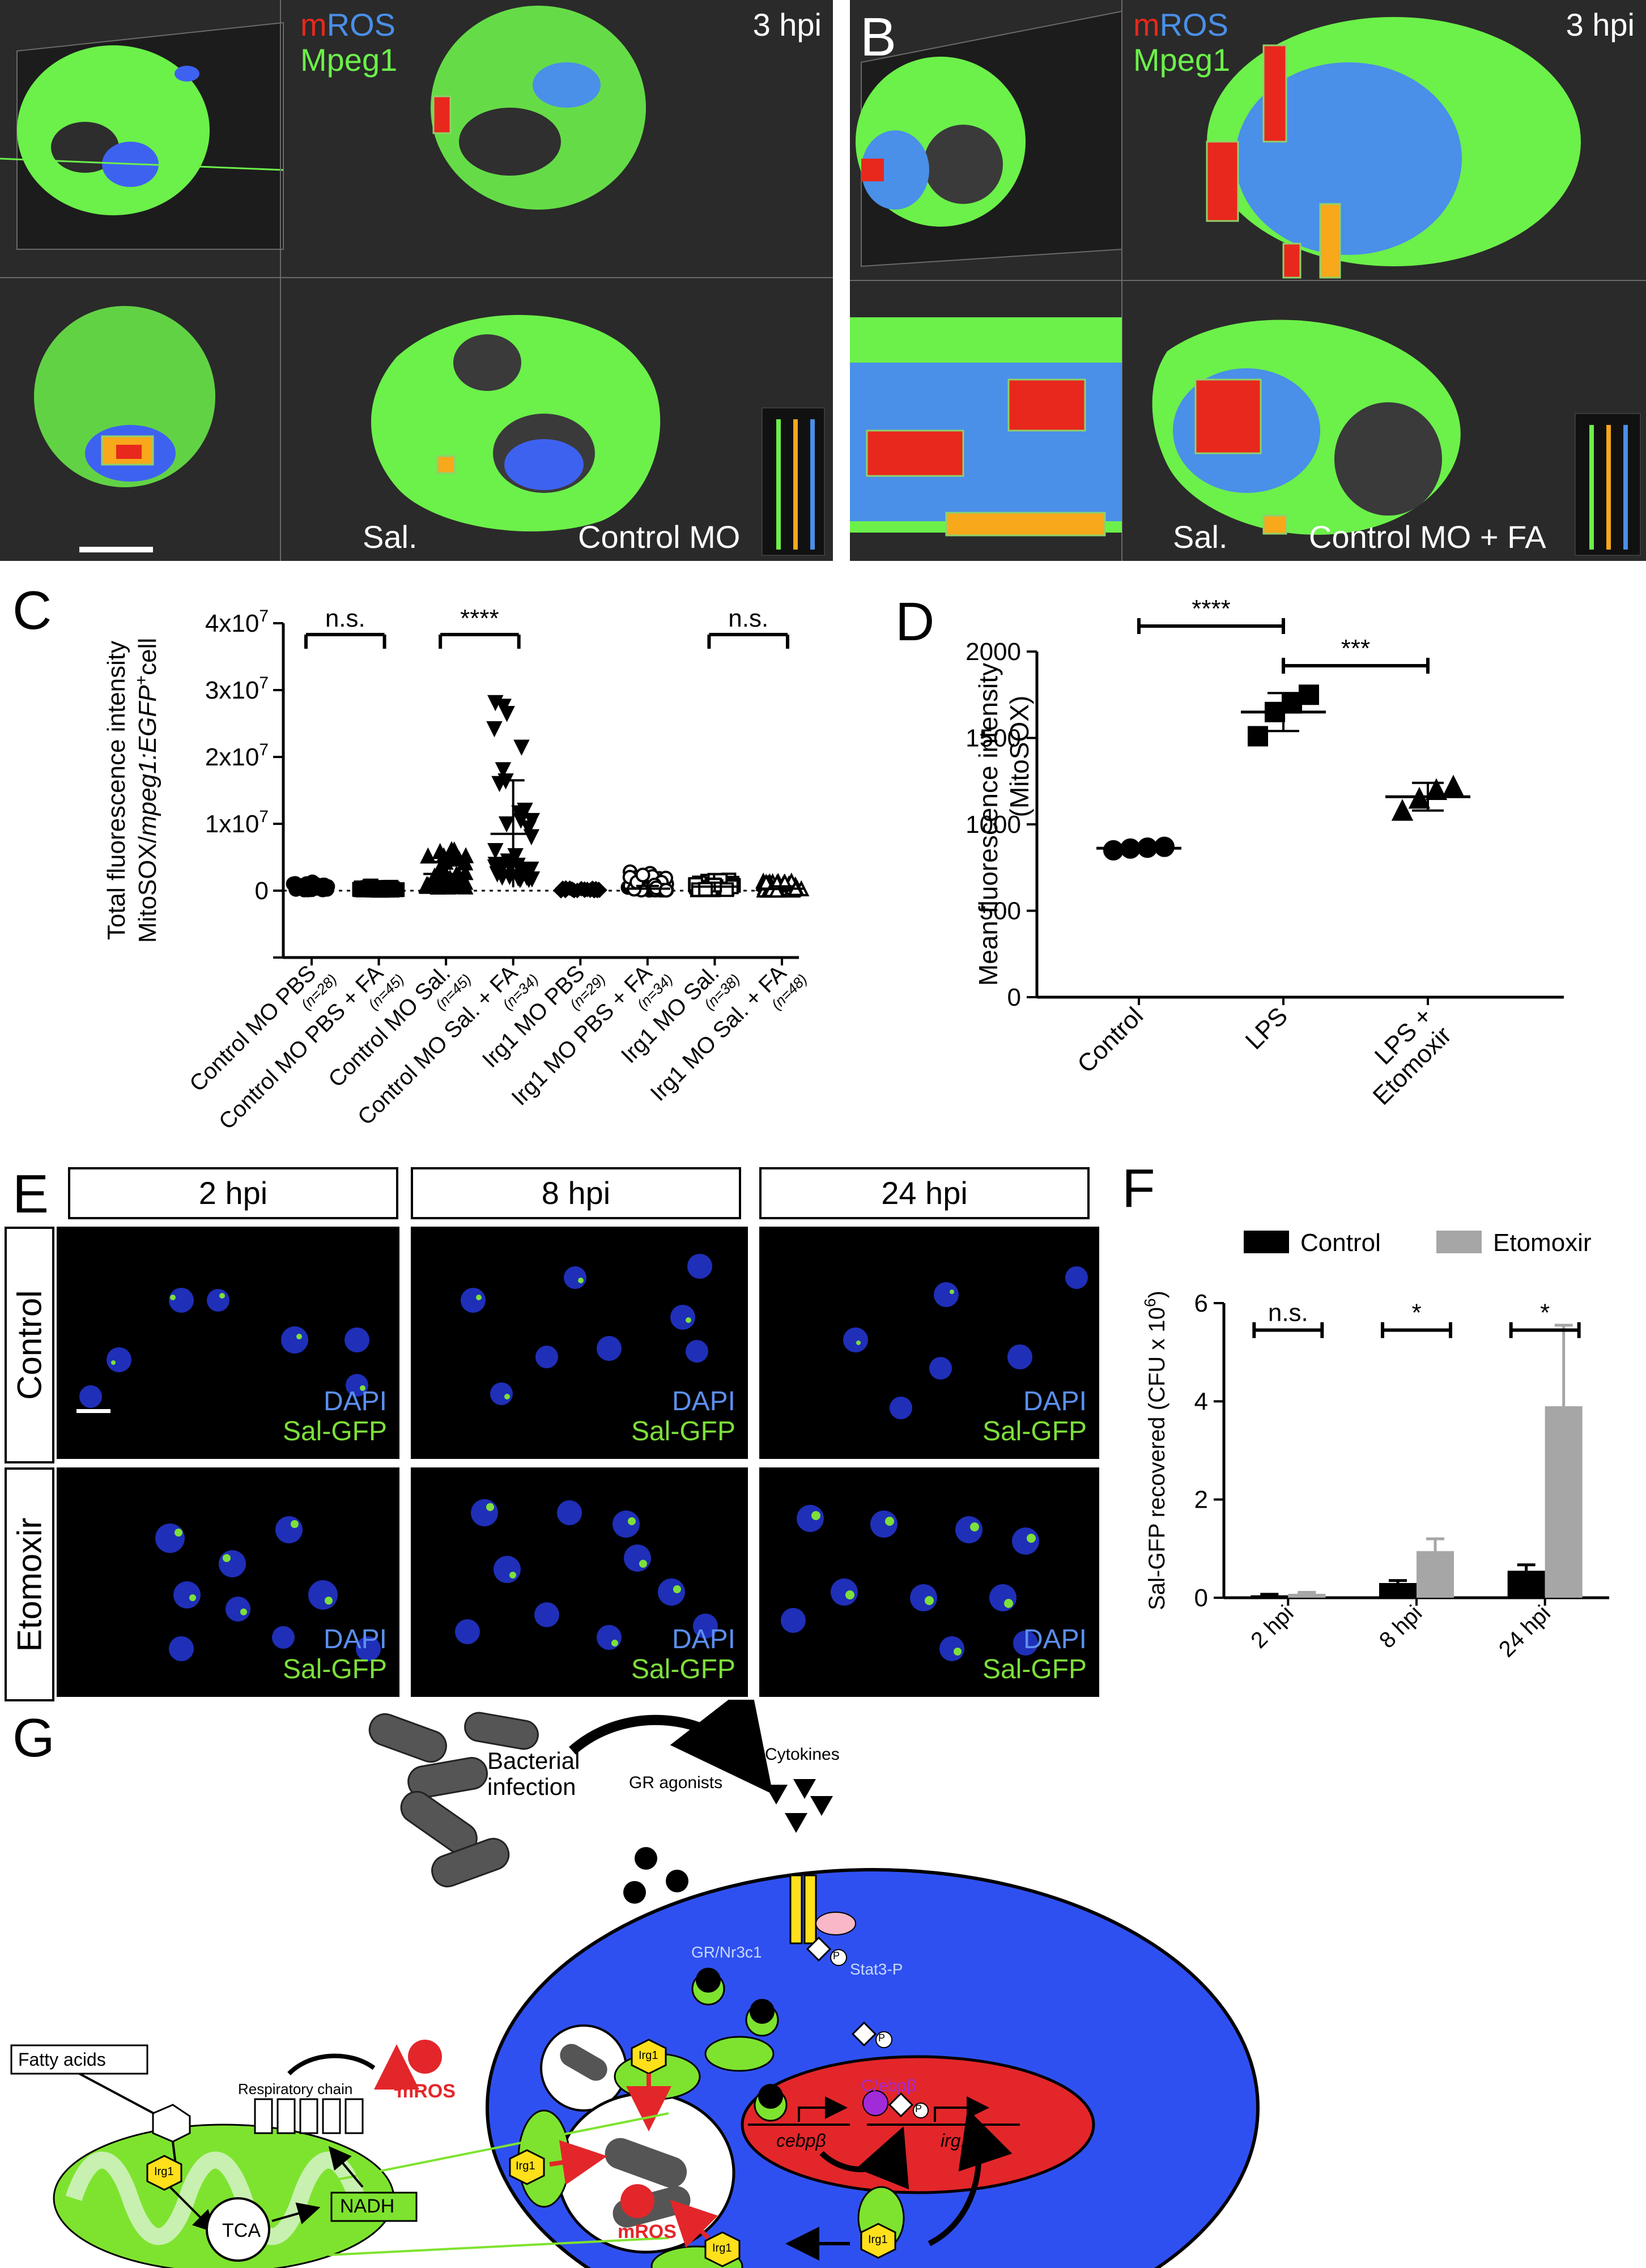 This screenshot has width=1646, height=2268. What do you see at coordinates (988, 825) in the screenshot?
I see `d-y-axis-label-1: Mean fluorescence intensity` at bounding box center [988, 825].